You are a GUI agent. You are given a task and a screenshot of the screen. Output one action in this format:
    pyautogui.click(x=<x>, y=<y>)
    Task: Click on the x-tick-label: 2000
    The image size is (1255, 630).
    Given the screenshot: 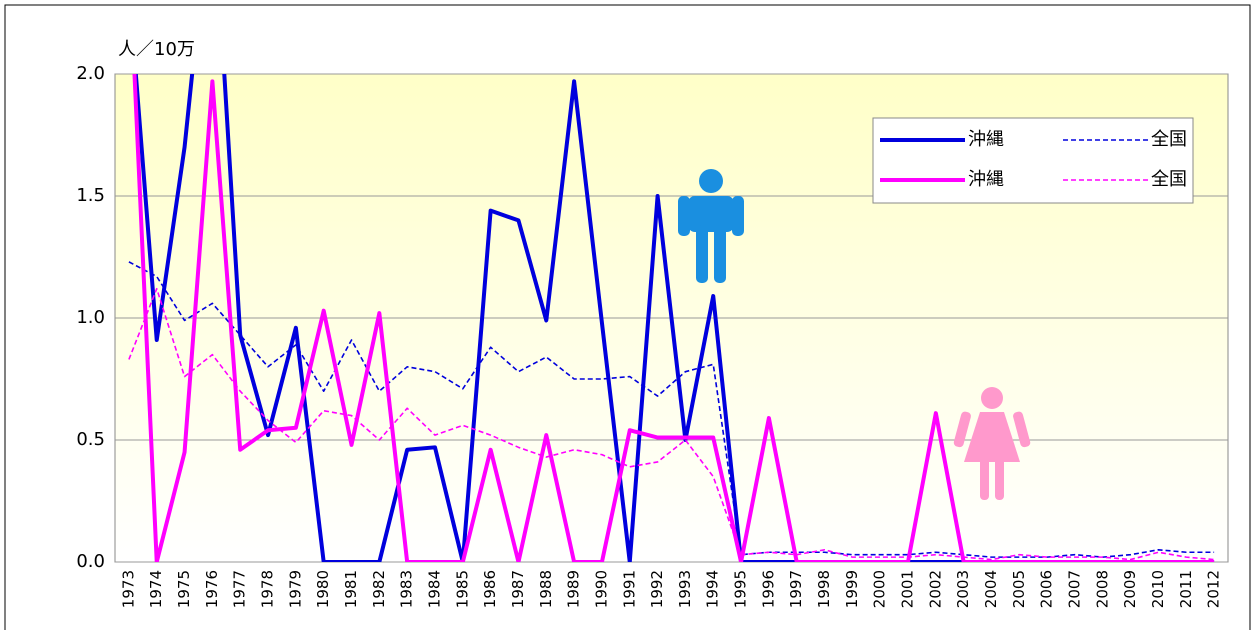 What is the action you would take?
    pyautogui.click(x=880, y=589)
    